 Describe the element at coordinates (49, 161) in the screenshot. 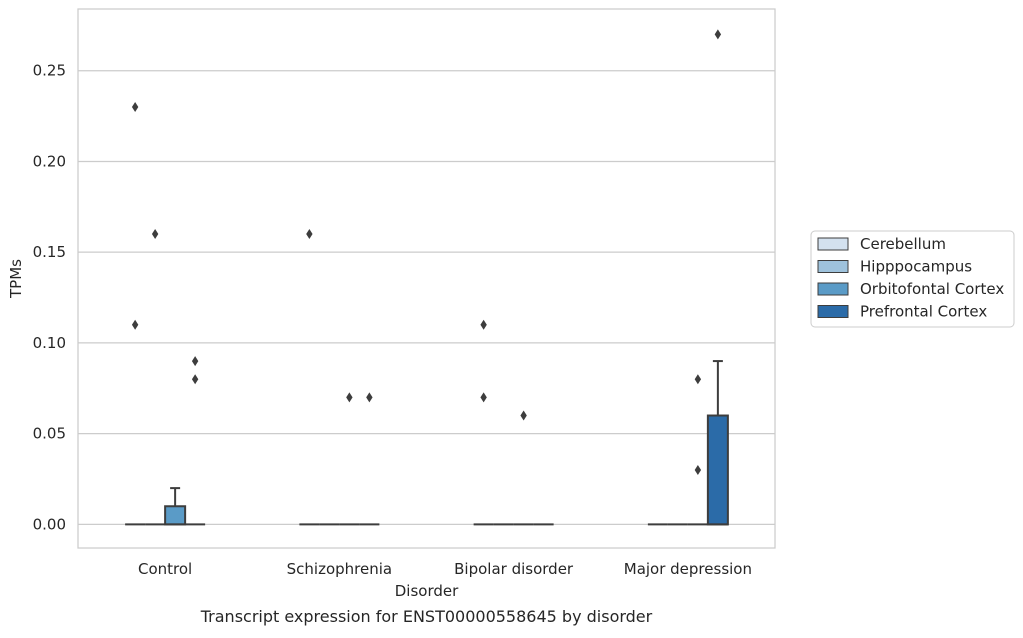

I see `y-tick-label: 0.20` at that location.